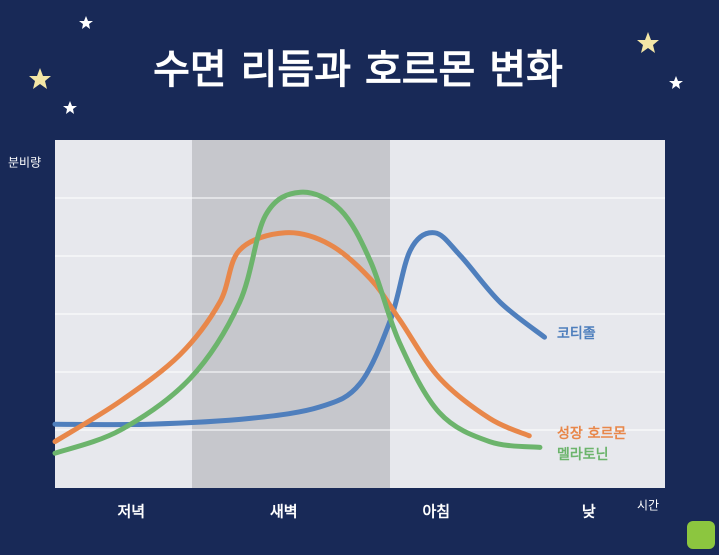  I want to click on logo, so click(701, 535).